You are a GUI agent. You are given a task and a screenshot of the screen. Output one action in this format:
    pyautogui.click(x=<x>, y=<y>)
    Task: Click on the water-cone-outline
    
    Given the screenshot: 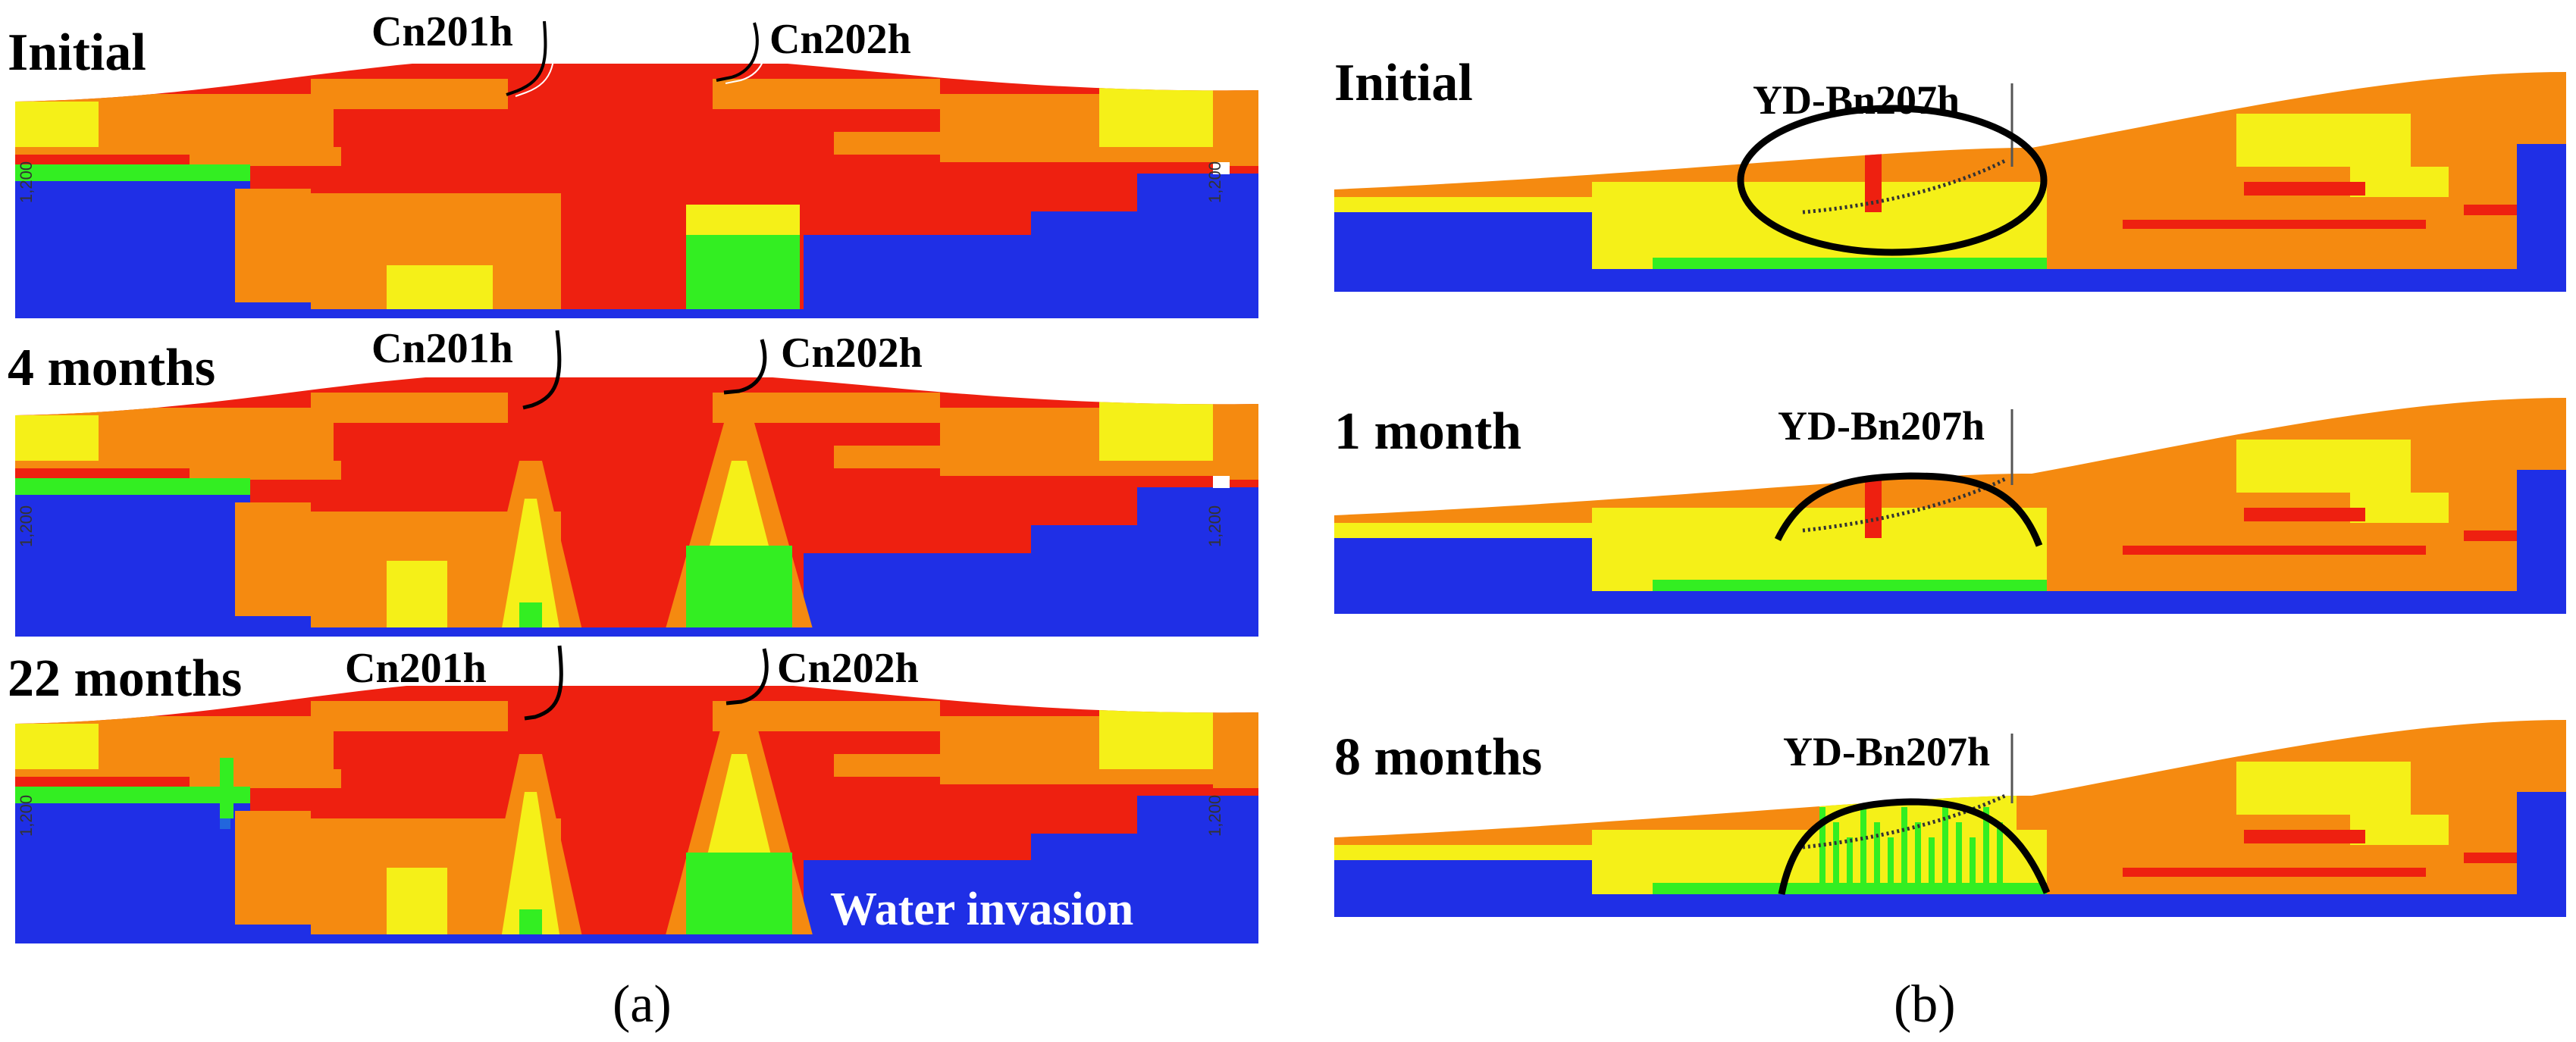 What is the action you would take?
    pyautogui.click(x=1914, y=846)
    